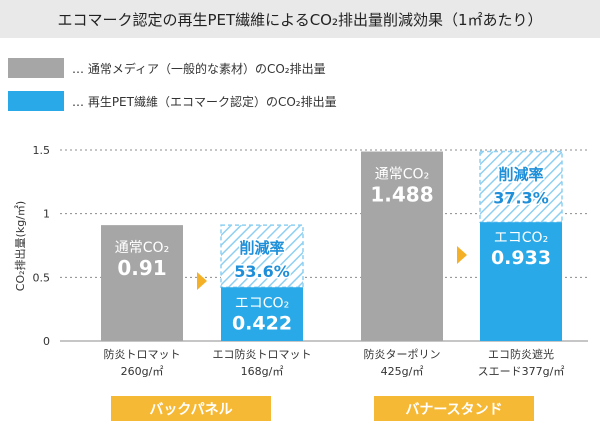 The height and width of the screenshot is (423, 600). What do you see at coordinates (46, 214) in the screenshot?
I see `y-tick-label: 1` at bounding box center [46, 214].